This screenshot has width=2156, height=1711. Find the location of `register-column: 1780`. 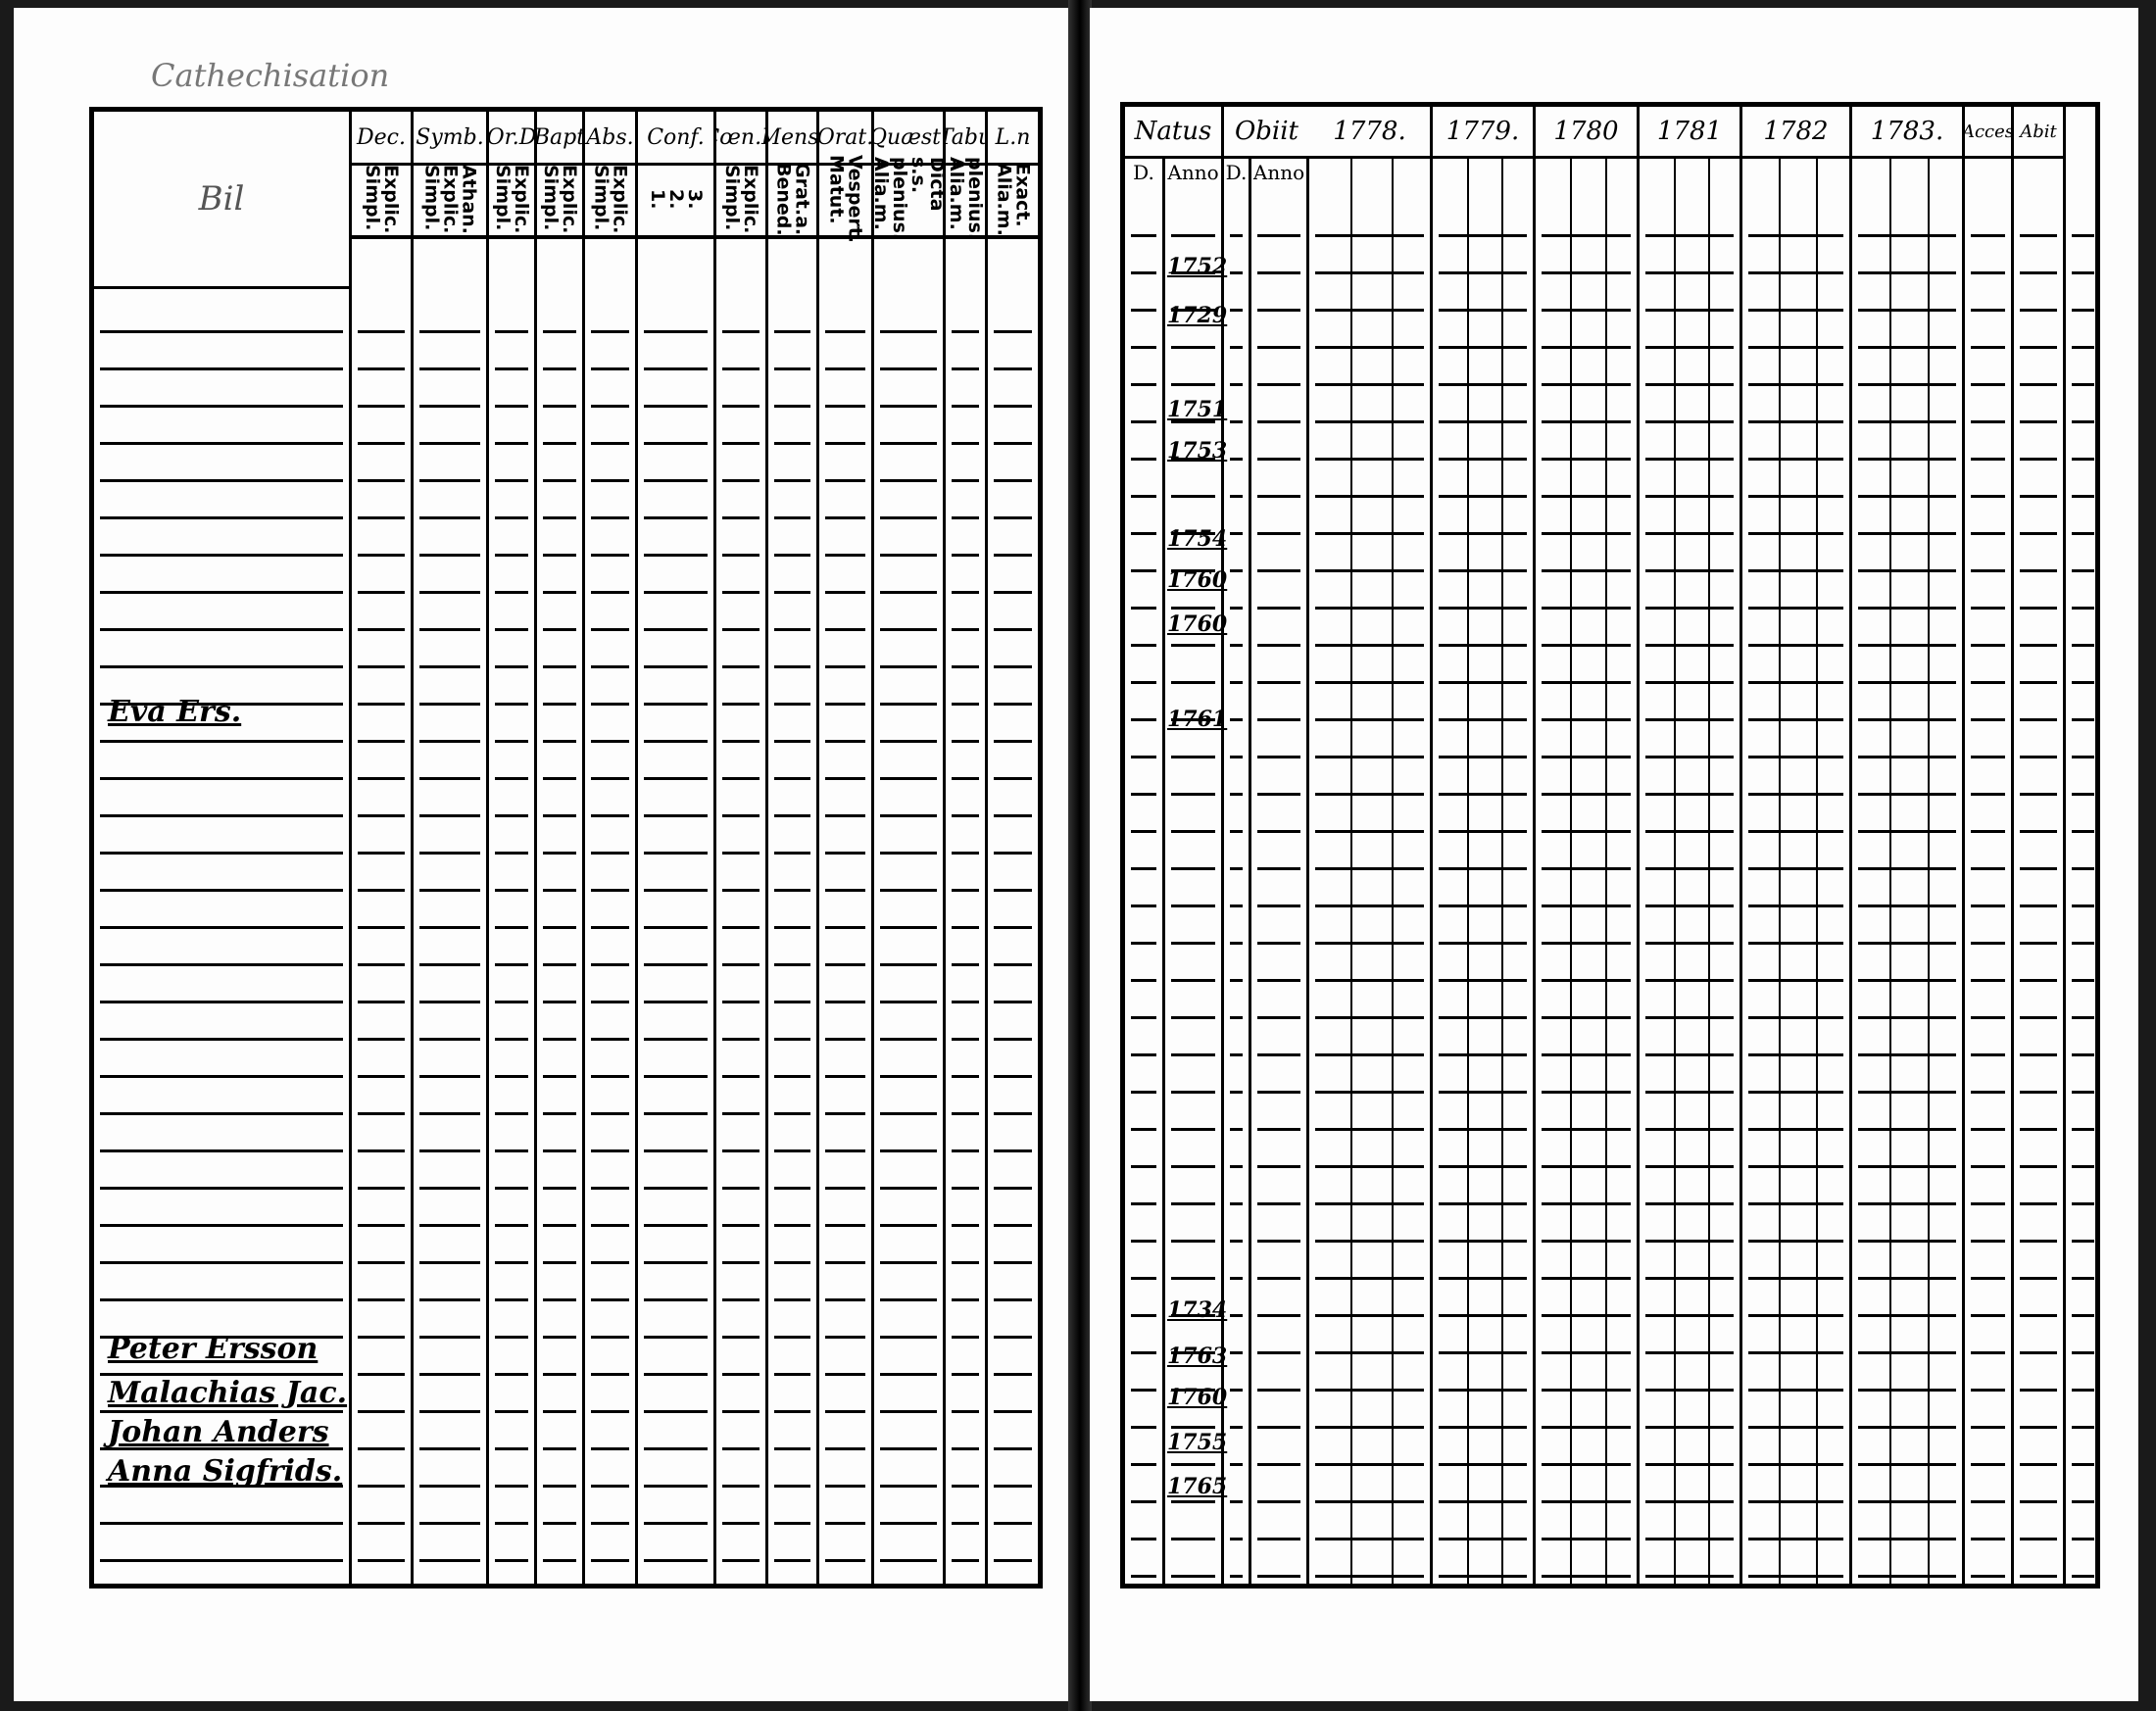

register-column: 1780 is located at coordinates (1585, 845).